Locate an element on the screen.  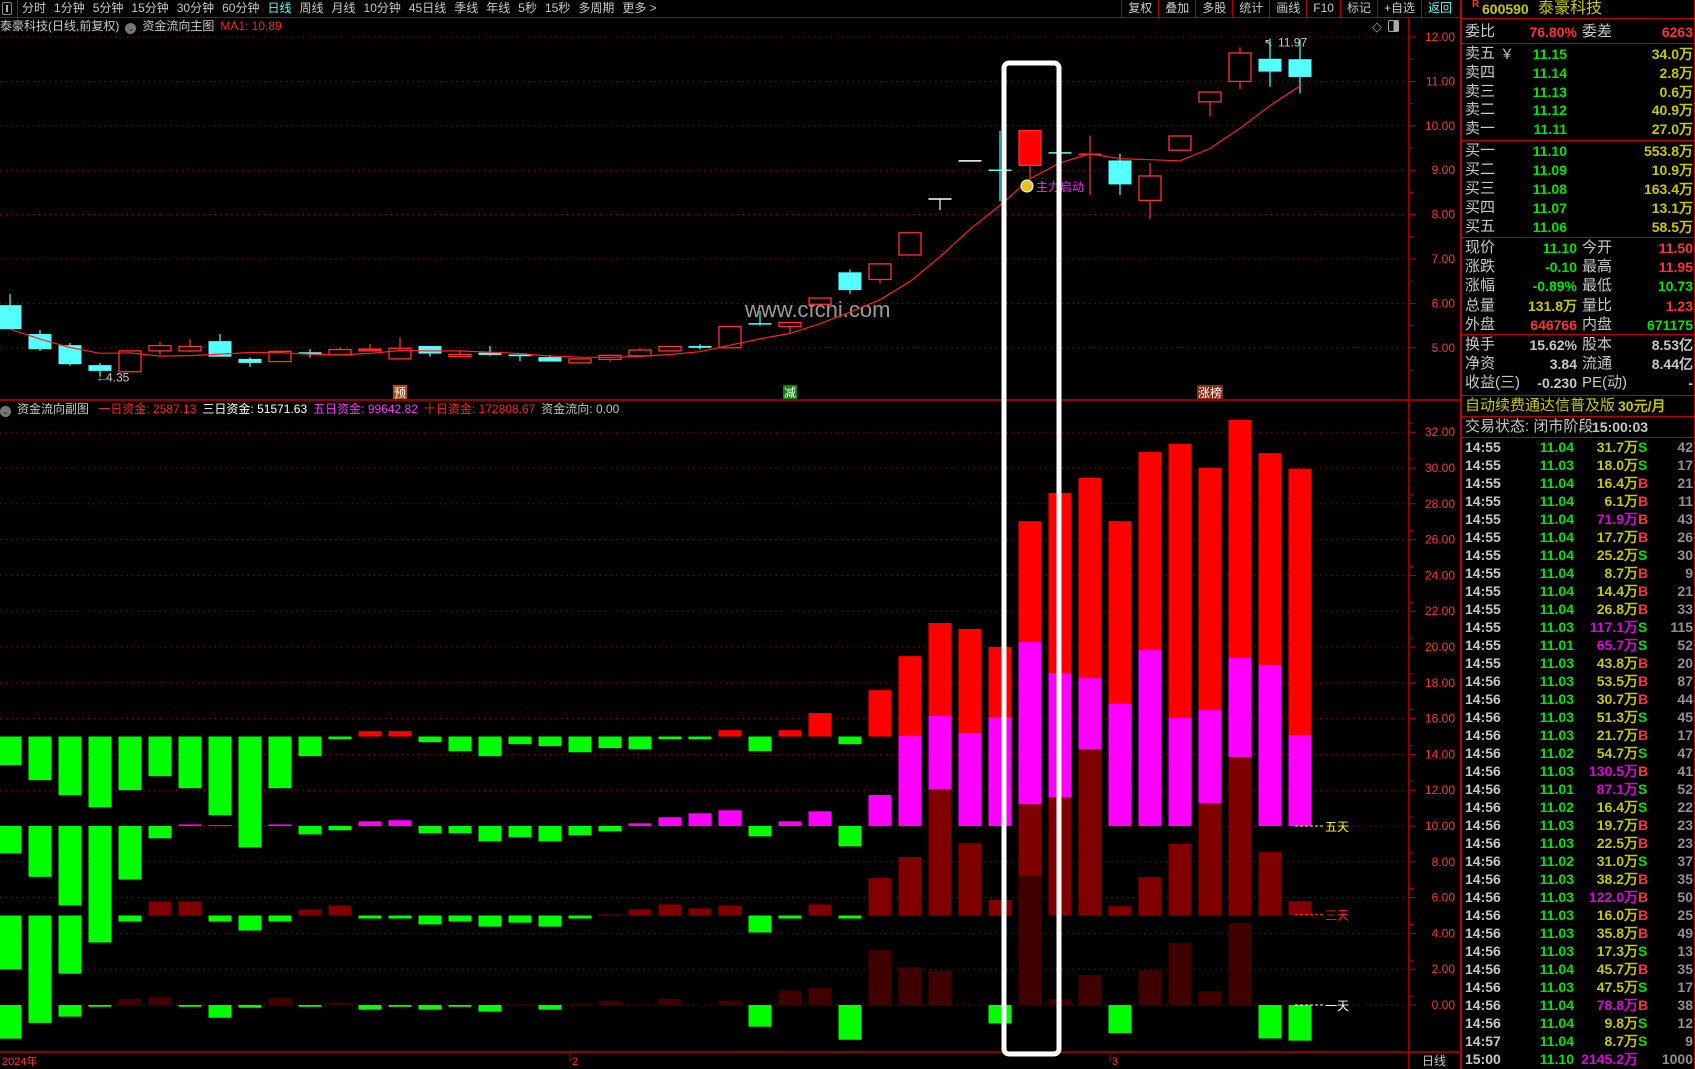
stat-label: 外盘 is located at coordinates (1480, 324).